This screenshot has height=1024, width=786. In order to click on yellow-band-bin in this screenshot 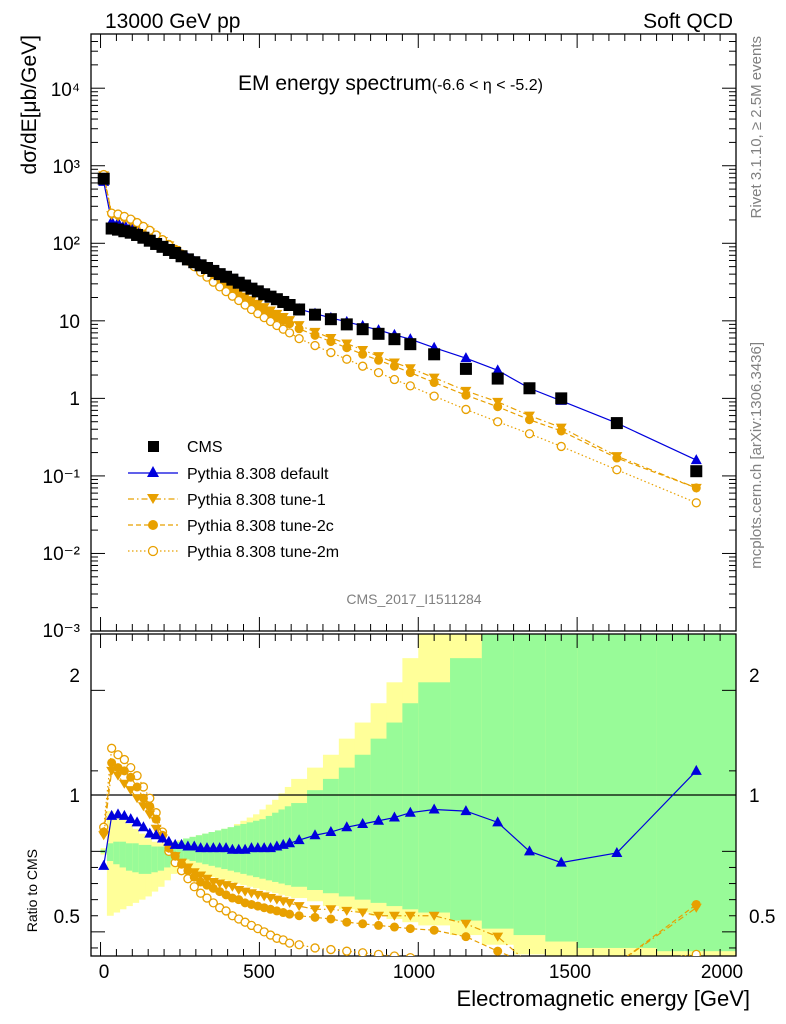, I will do `click(110, 863)`.